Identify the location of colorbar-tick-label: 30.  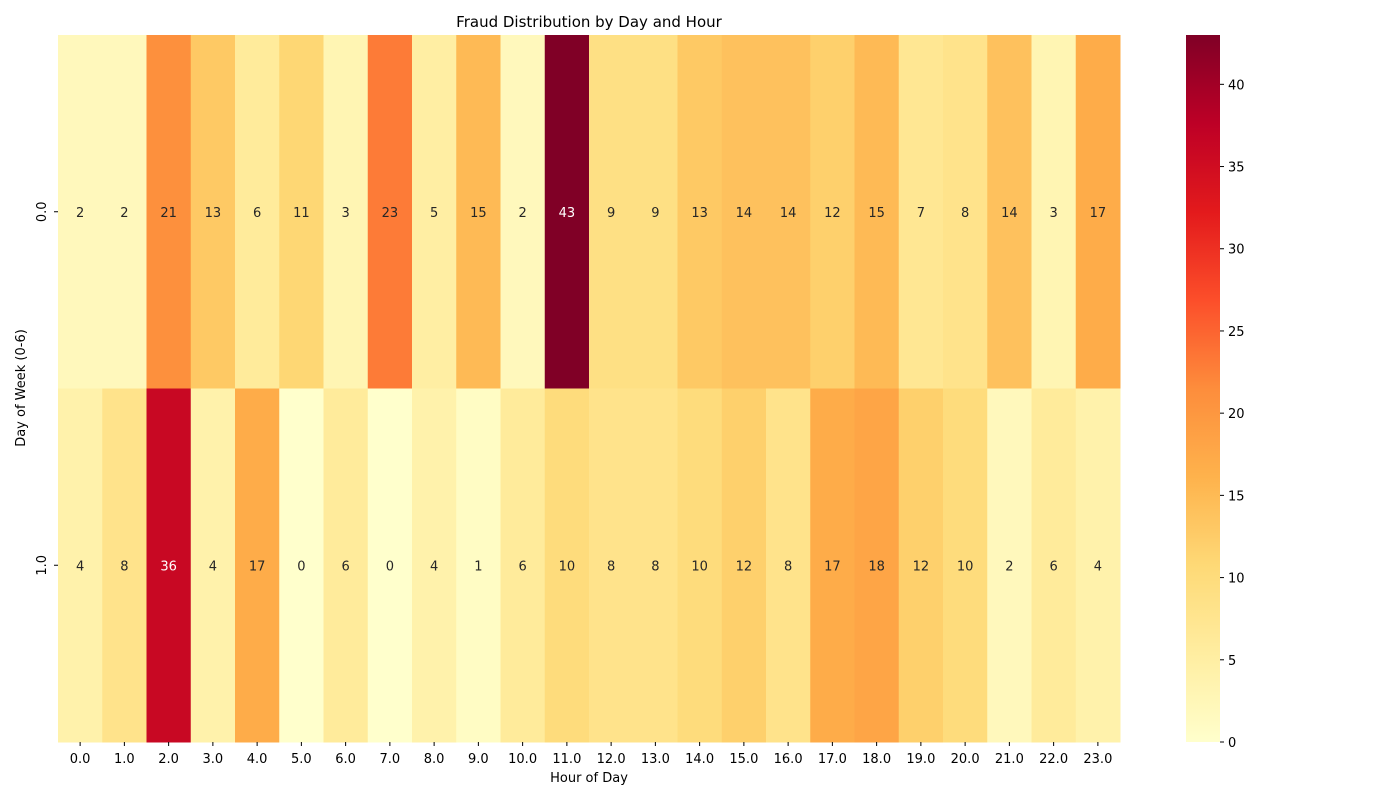
(1236, 250).